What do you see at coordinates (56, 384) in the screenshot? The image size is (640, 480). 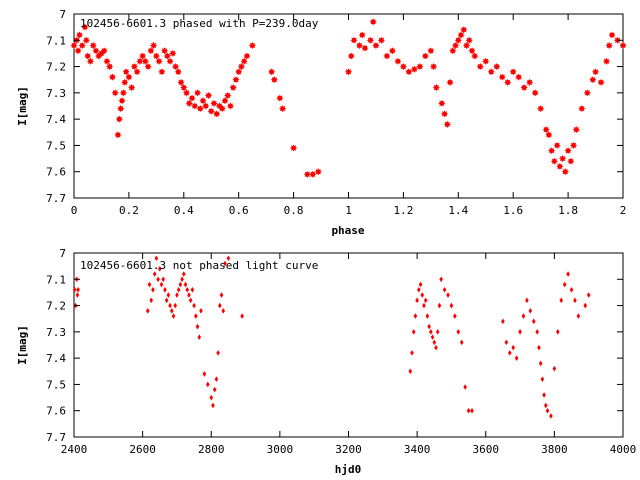 I see `y-tick-label: 7.5` at bounding box center [56, 384].